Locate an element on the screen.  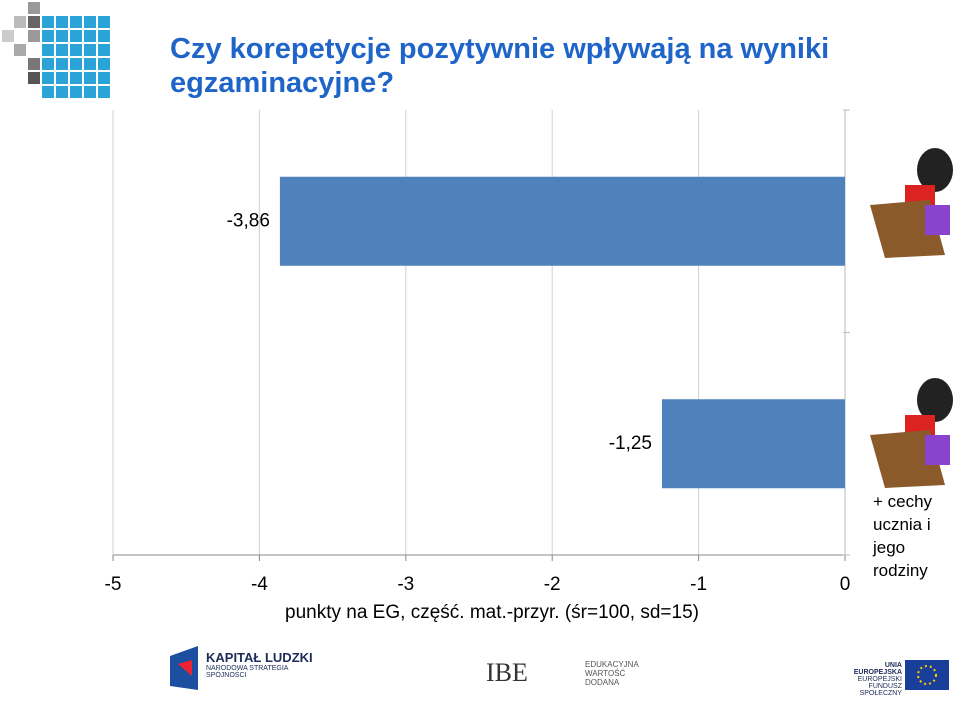
clipart is located at coordinates (911, 318).